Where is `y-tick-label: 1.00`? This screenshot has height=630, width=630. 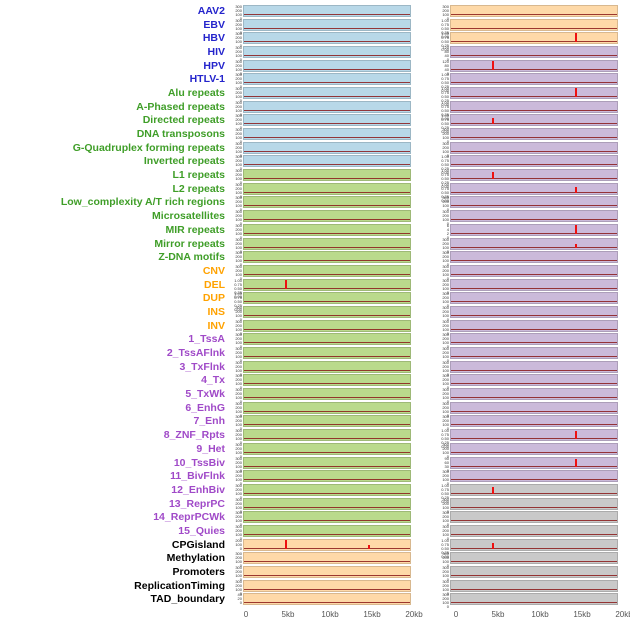
y-tick-label: 1.00 is located at coordinates (238, 294).